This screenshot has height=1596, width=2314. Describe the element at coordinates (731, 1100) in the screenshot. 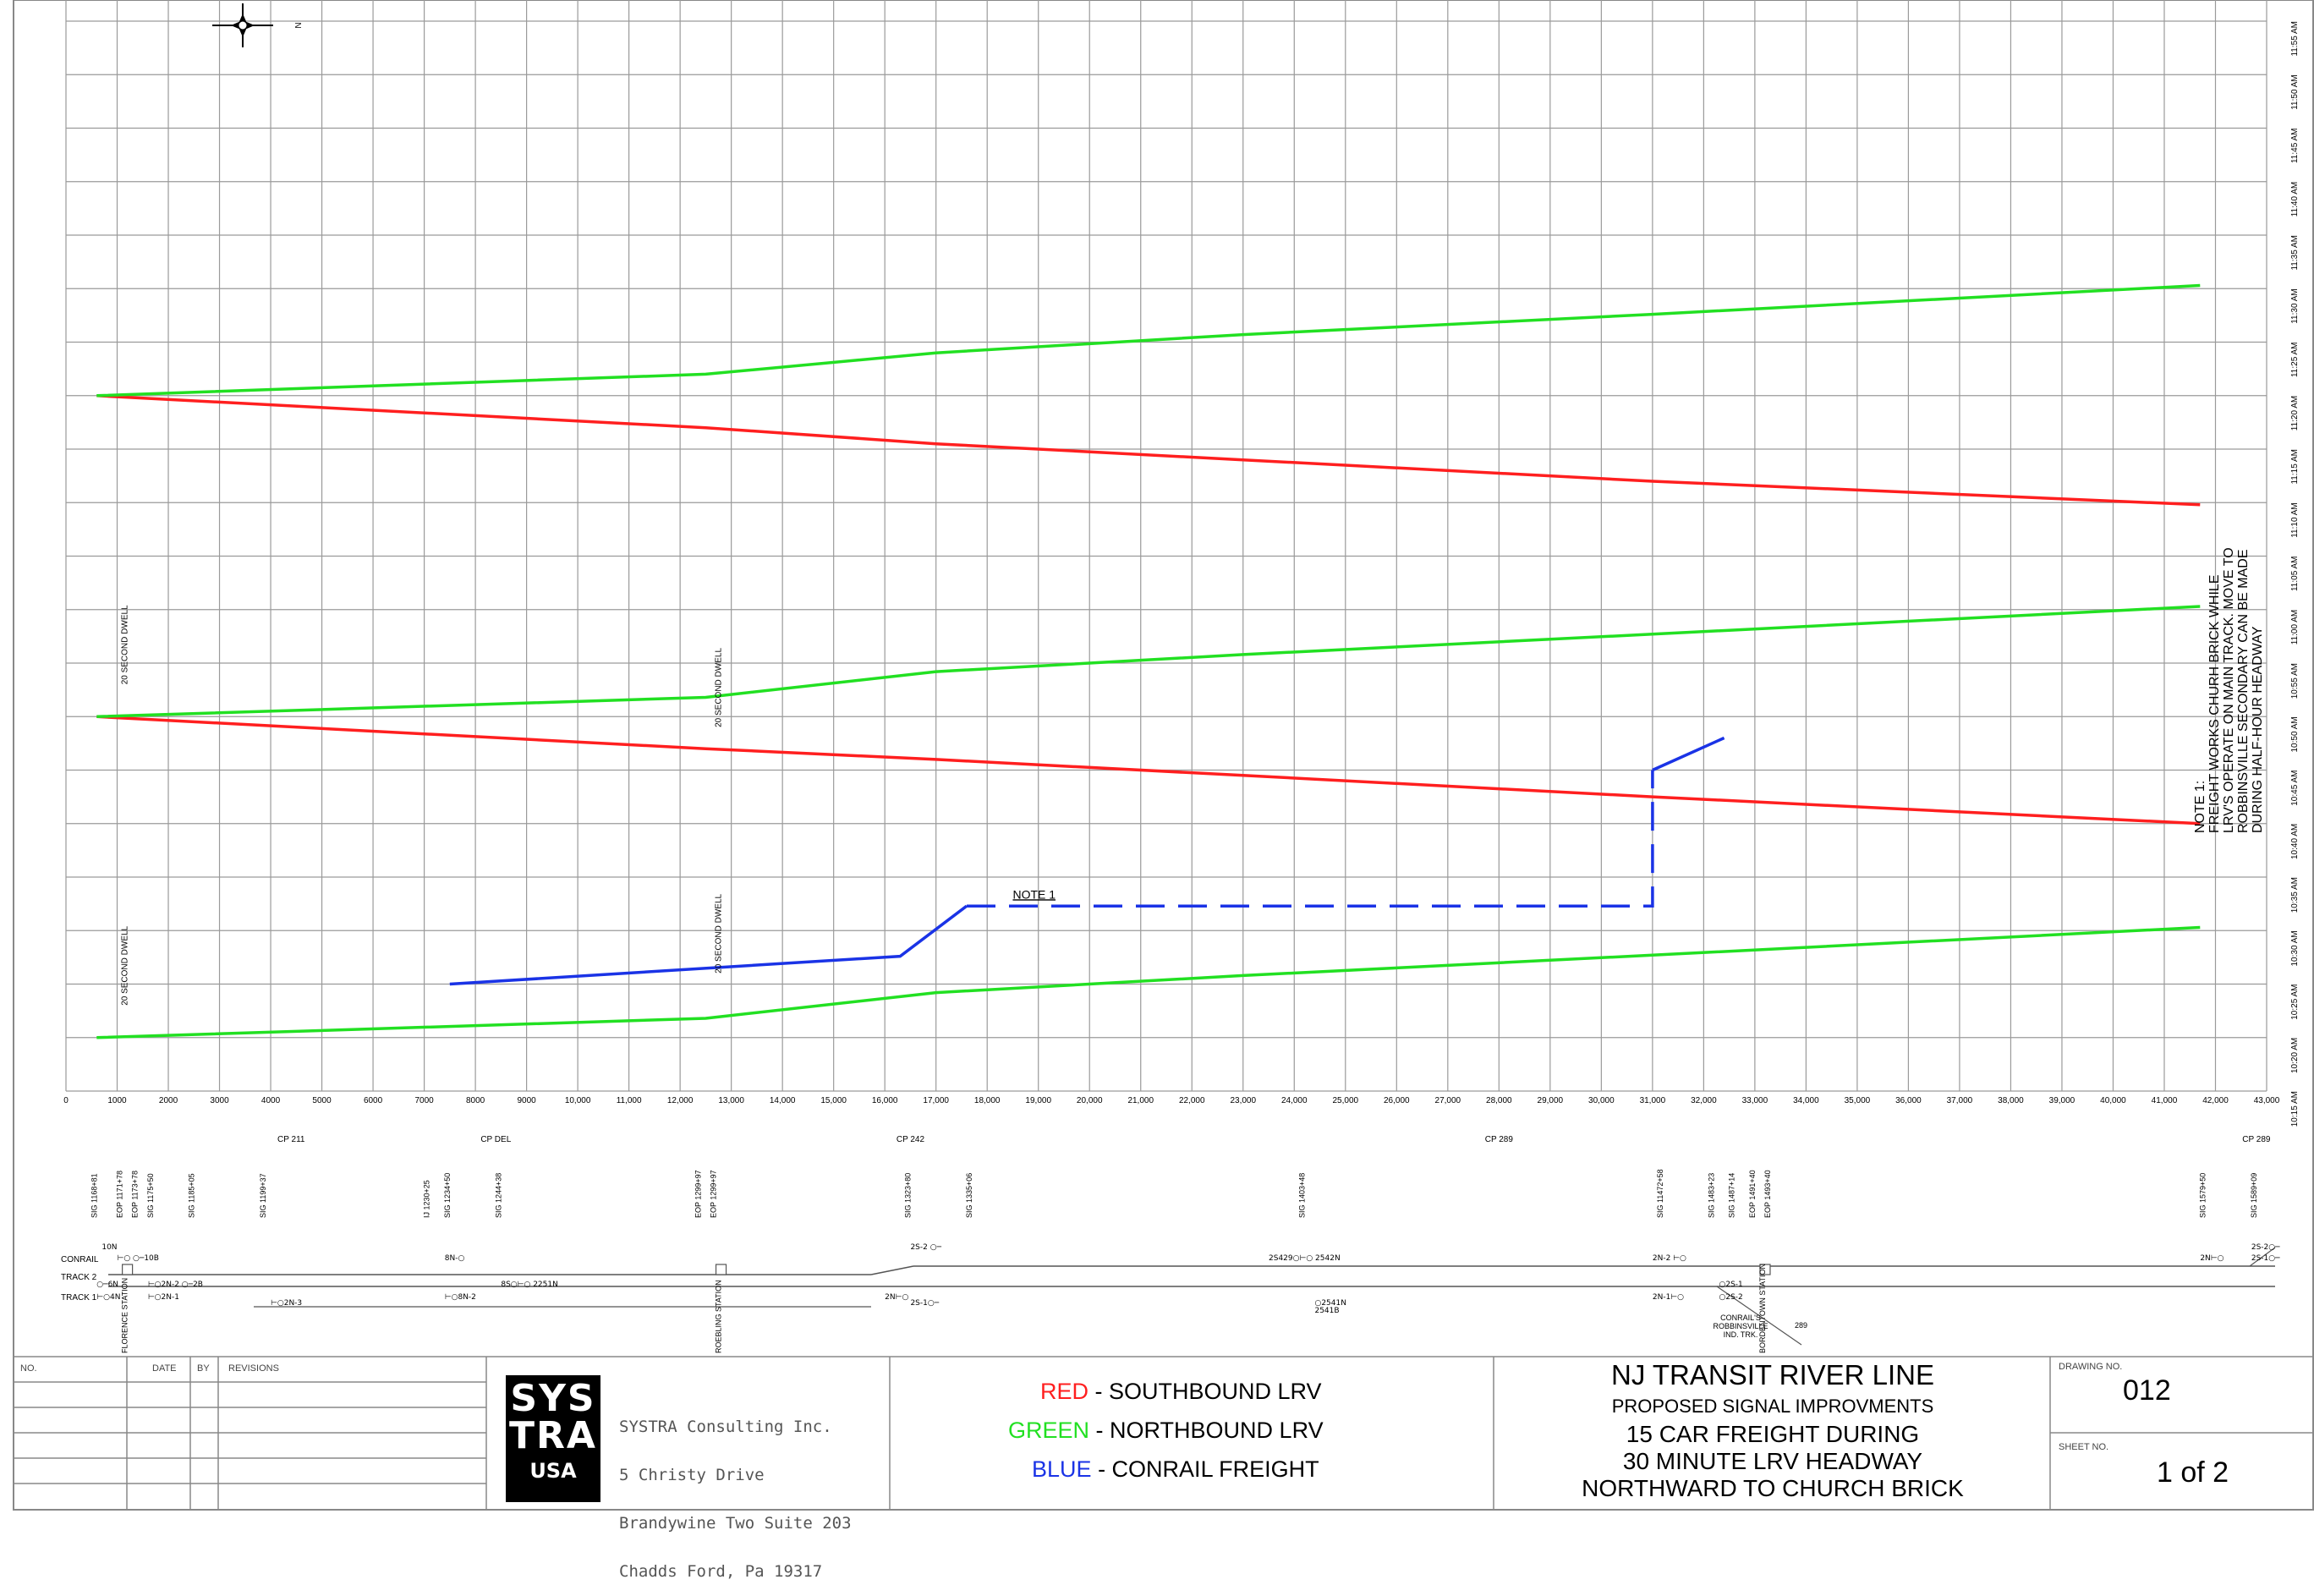

I see `x-tick-label: 13,000` at that location.